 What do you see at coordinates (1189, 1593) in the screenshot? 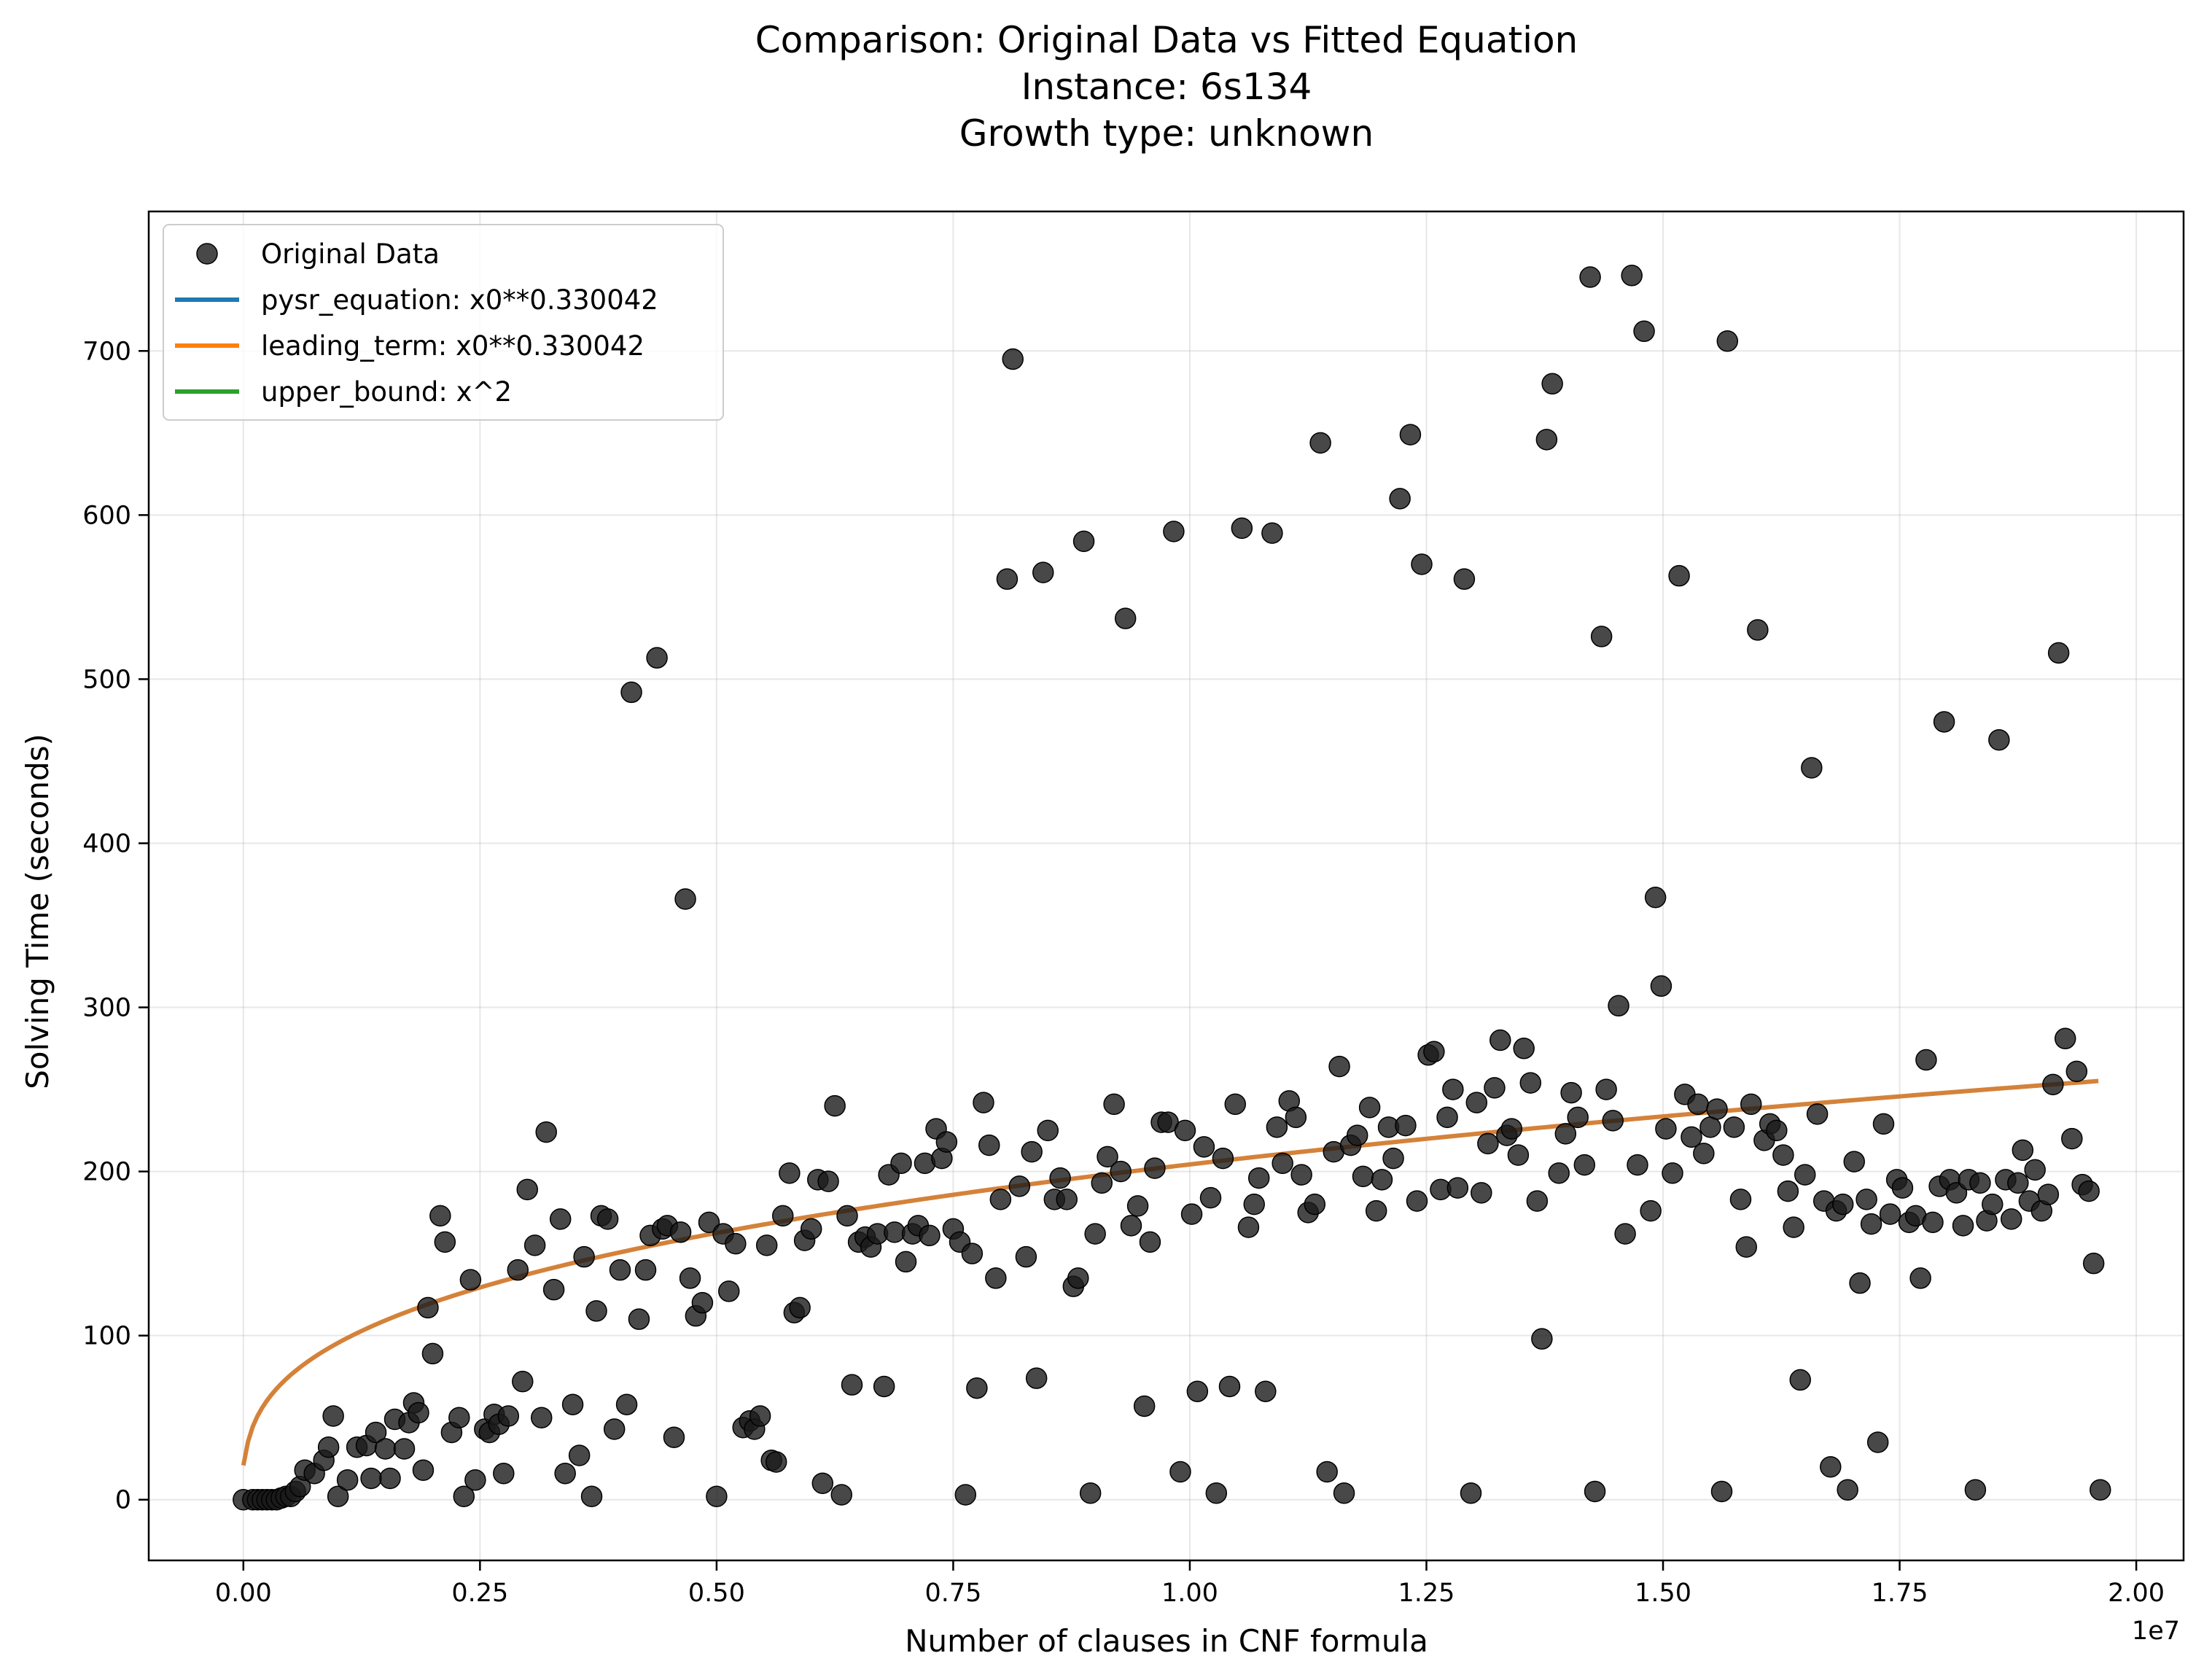
I see `x-tick-label: 1.00` at bounding box center [1189, 1593].